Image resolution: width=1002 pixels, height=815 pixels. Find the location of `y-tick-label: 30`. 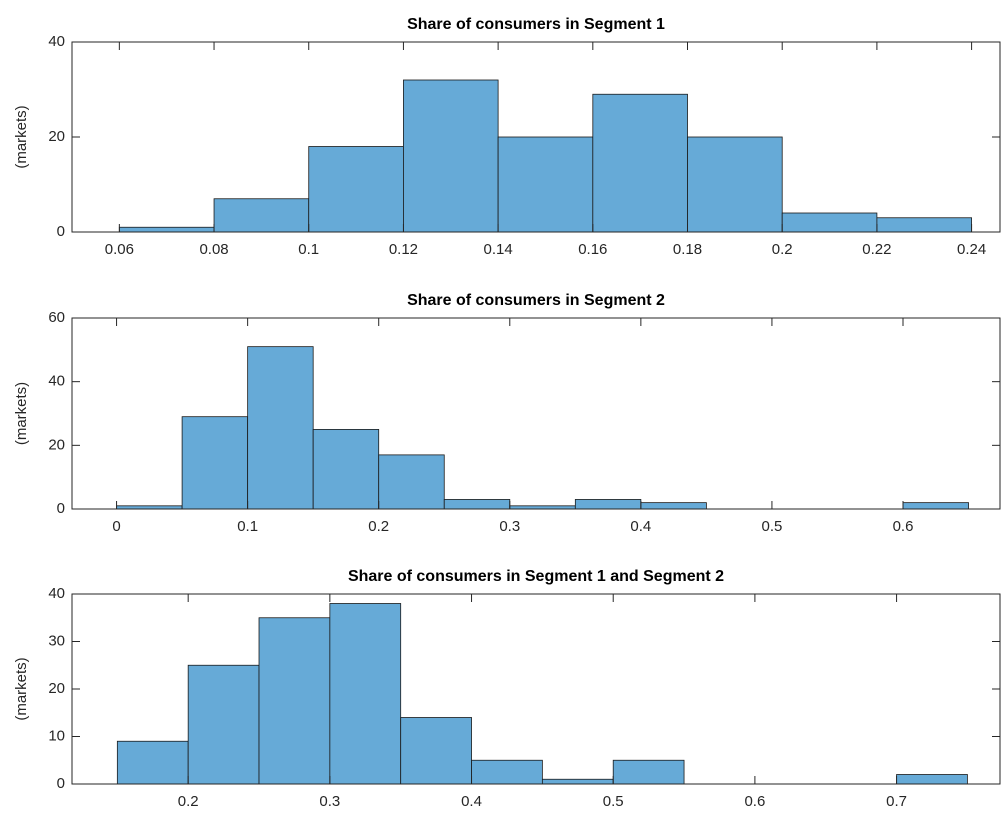

y-tick-label: 30 is located at coordinates (56, 640).